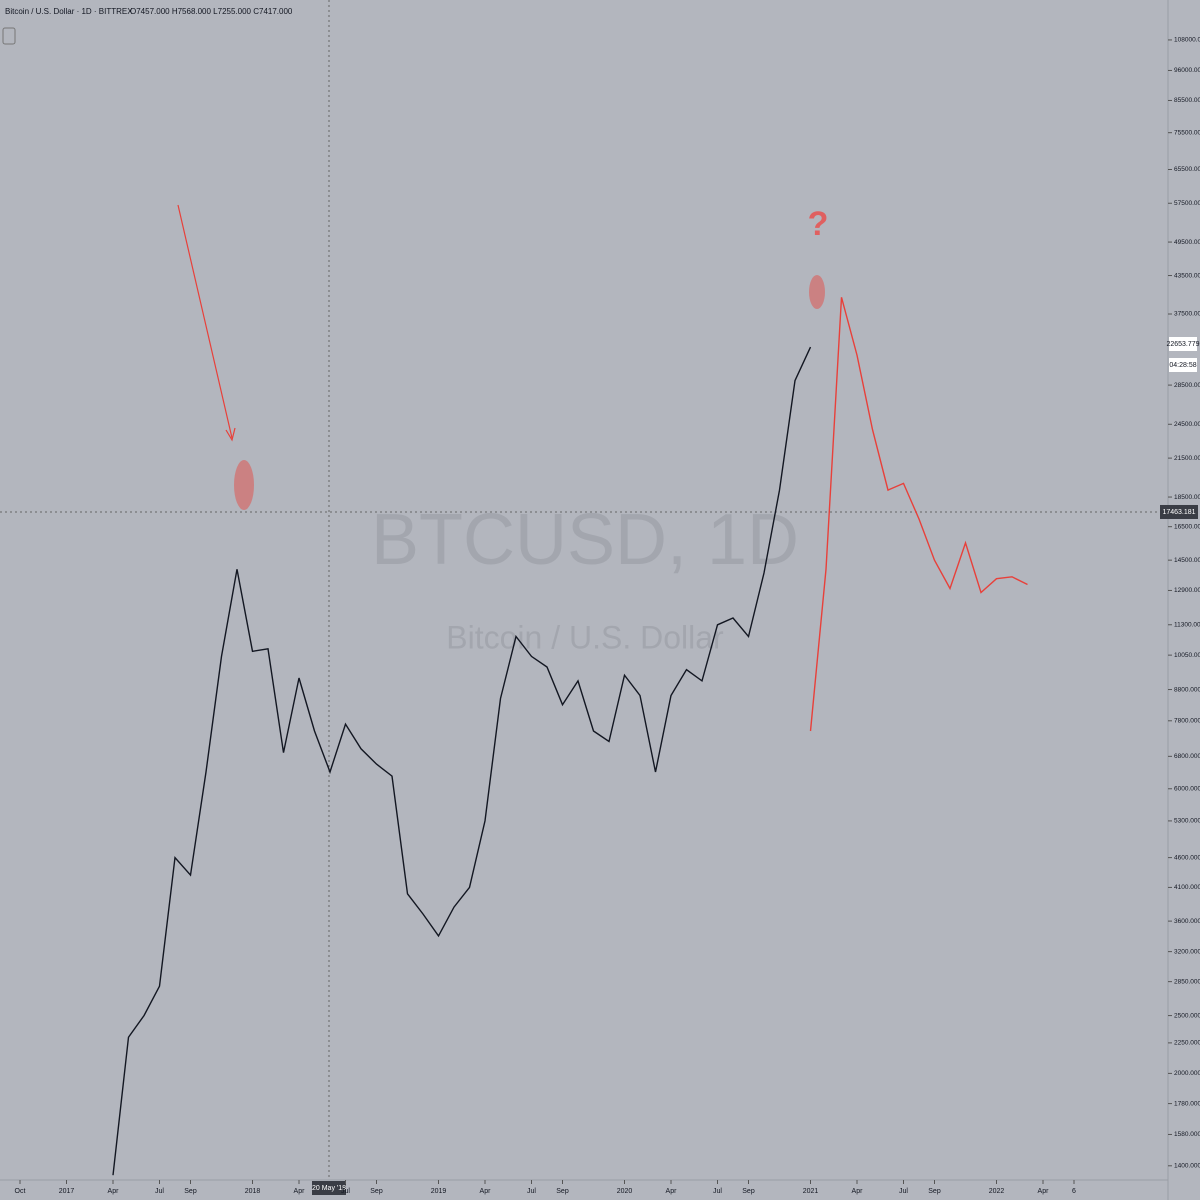  I want to click on y-tick-label: 28500.000, so click(1187, 385).